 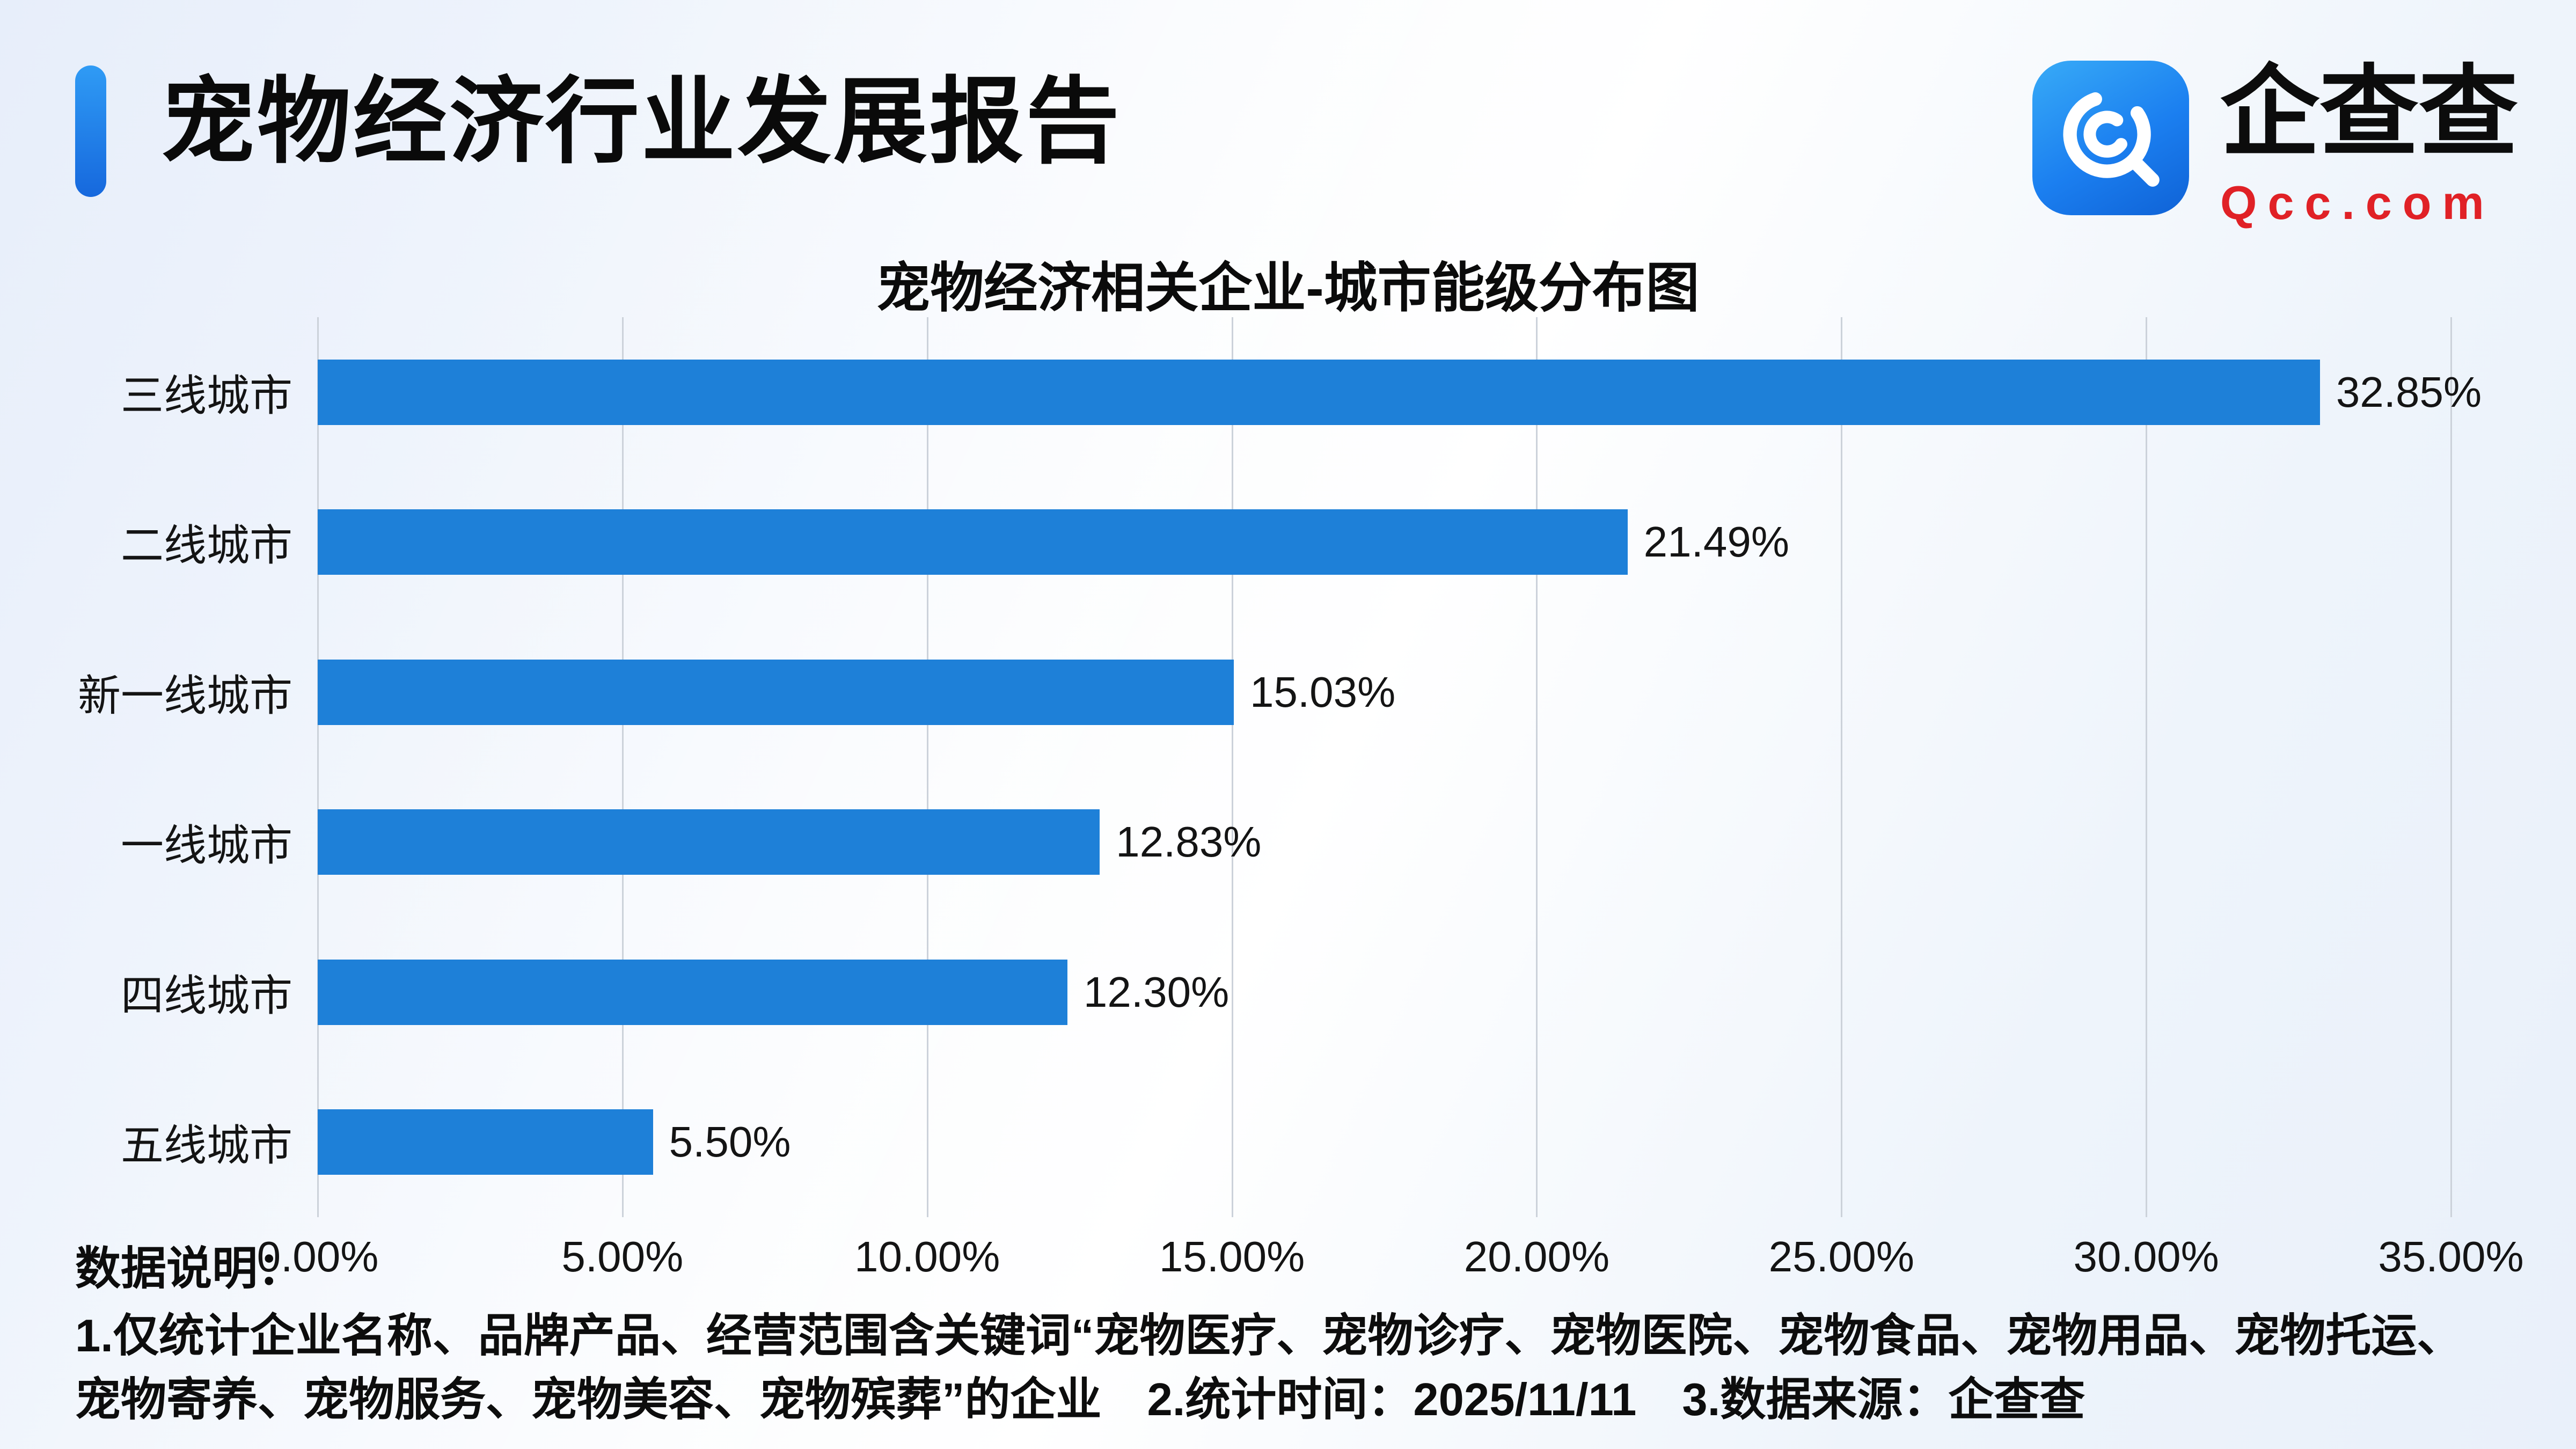 What do you see at coordinates (1536, 1256) in the screenshot?
I see `x-tick-label: 20.00%` at bounding box center [1536, 1256].